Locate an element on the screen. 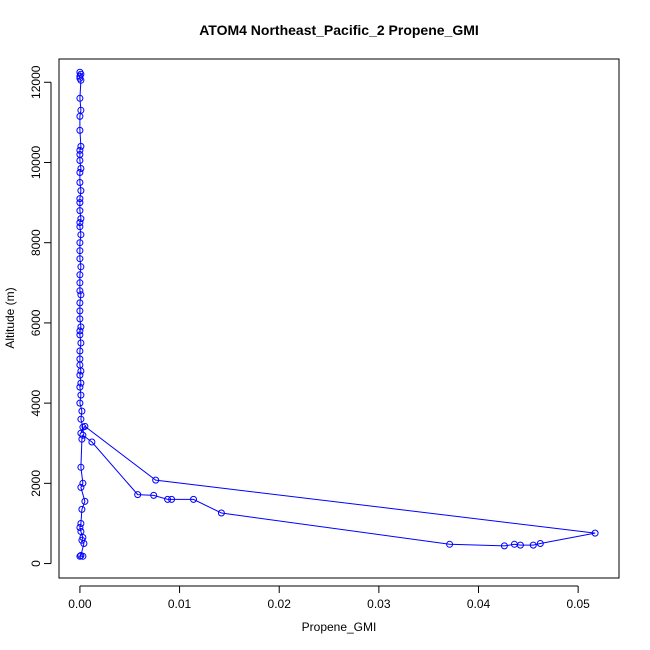 The width and height of the screenshot is (650, 650). y-axis-label: Altitude (m) is located at coordinates (10, 317).